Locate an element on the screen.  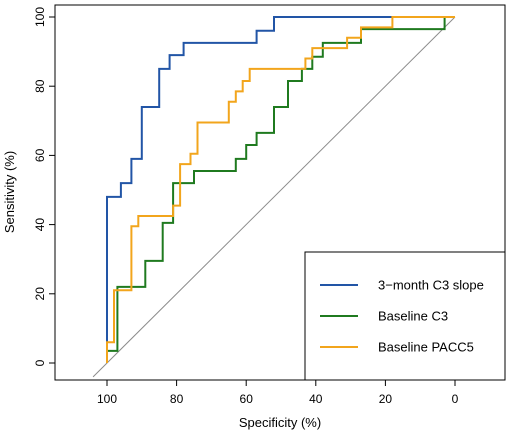
y-tick-label: 40 is located at coordinates (40, 225).